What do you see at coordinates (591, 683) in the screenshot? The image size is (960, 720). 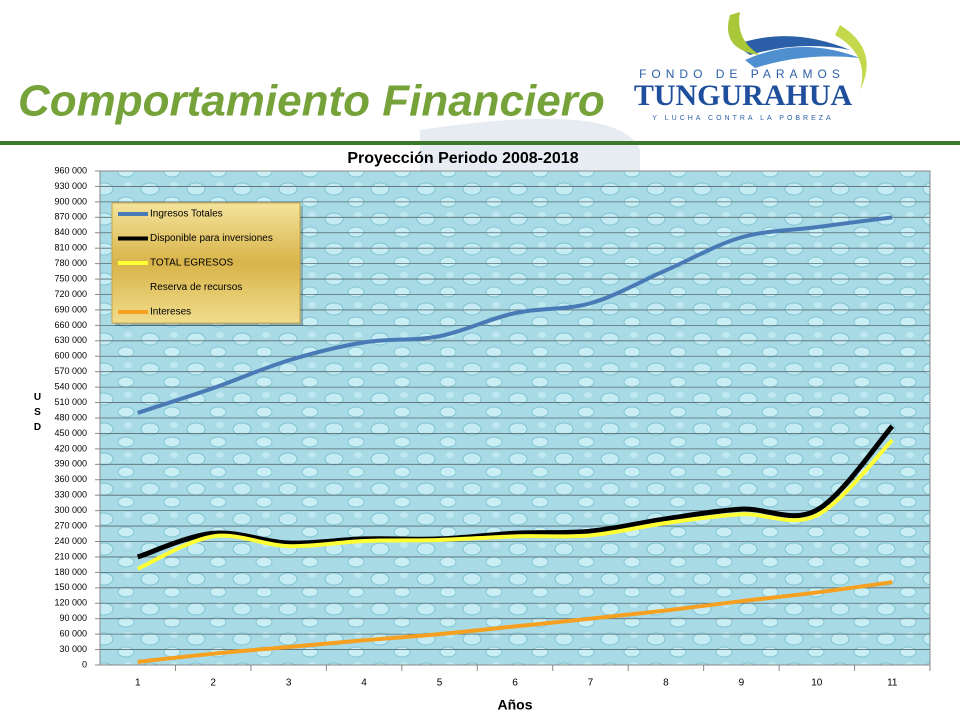 I see `x-tick-label: 7` at bounding box center [591, 683].